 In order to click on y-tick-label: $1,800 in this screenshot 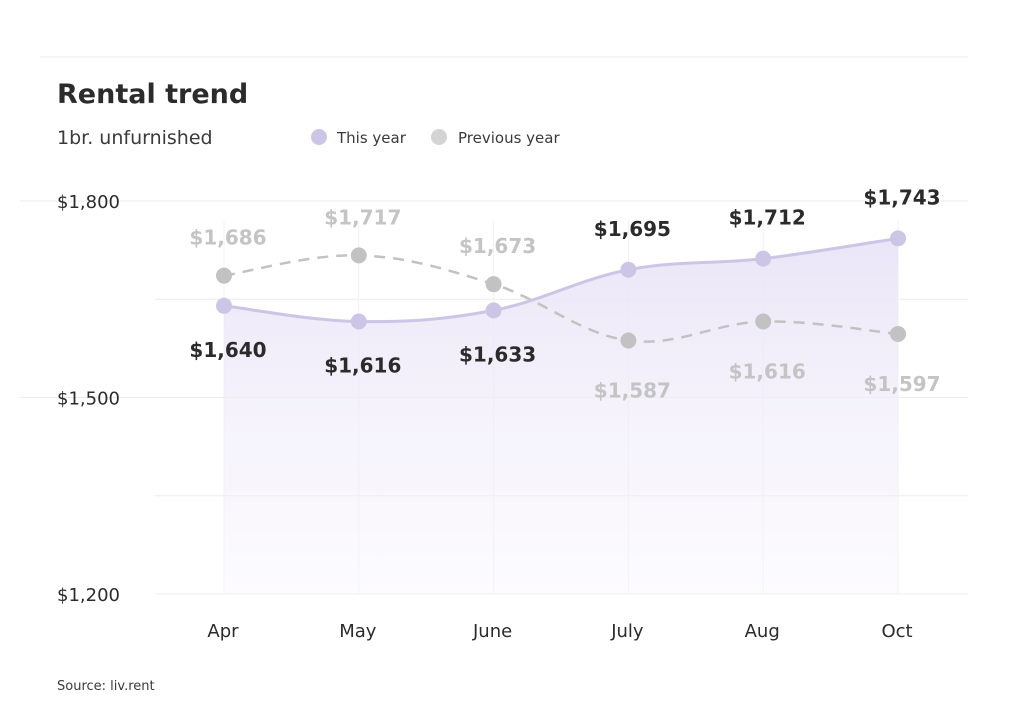, I will do `click(88, 202)`.